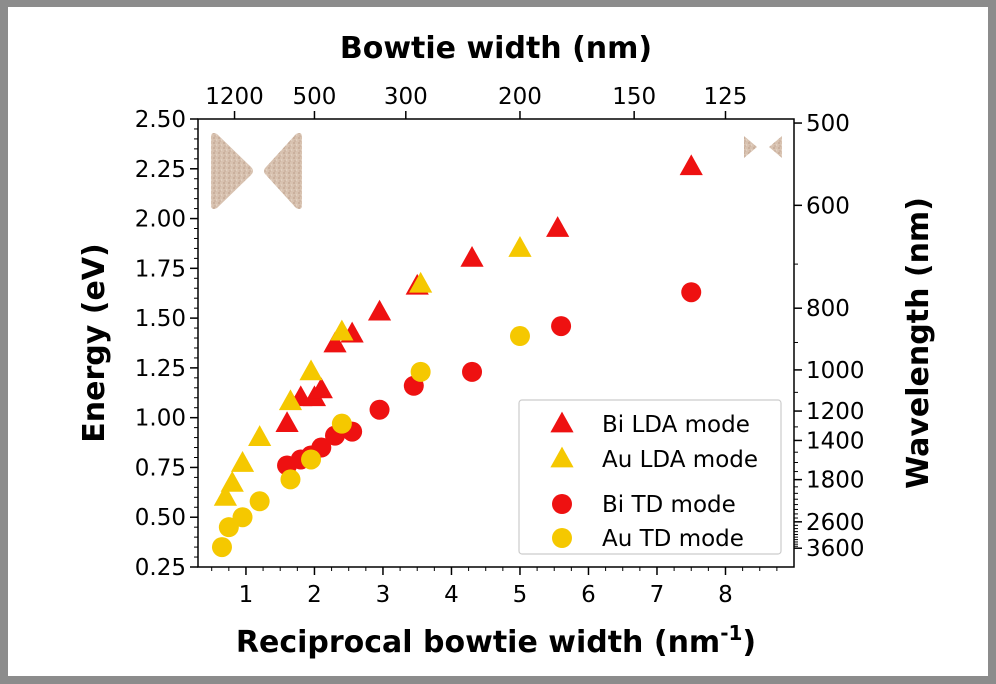 This screenshot has width=996, height=684. Describe the element at coordinates (496, 640) in the screenshot. I see `x-axis-title: Reciprocal bowtie width (nm-1)` at that location.